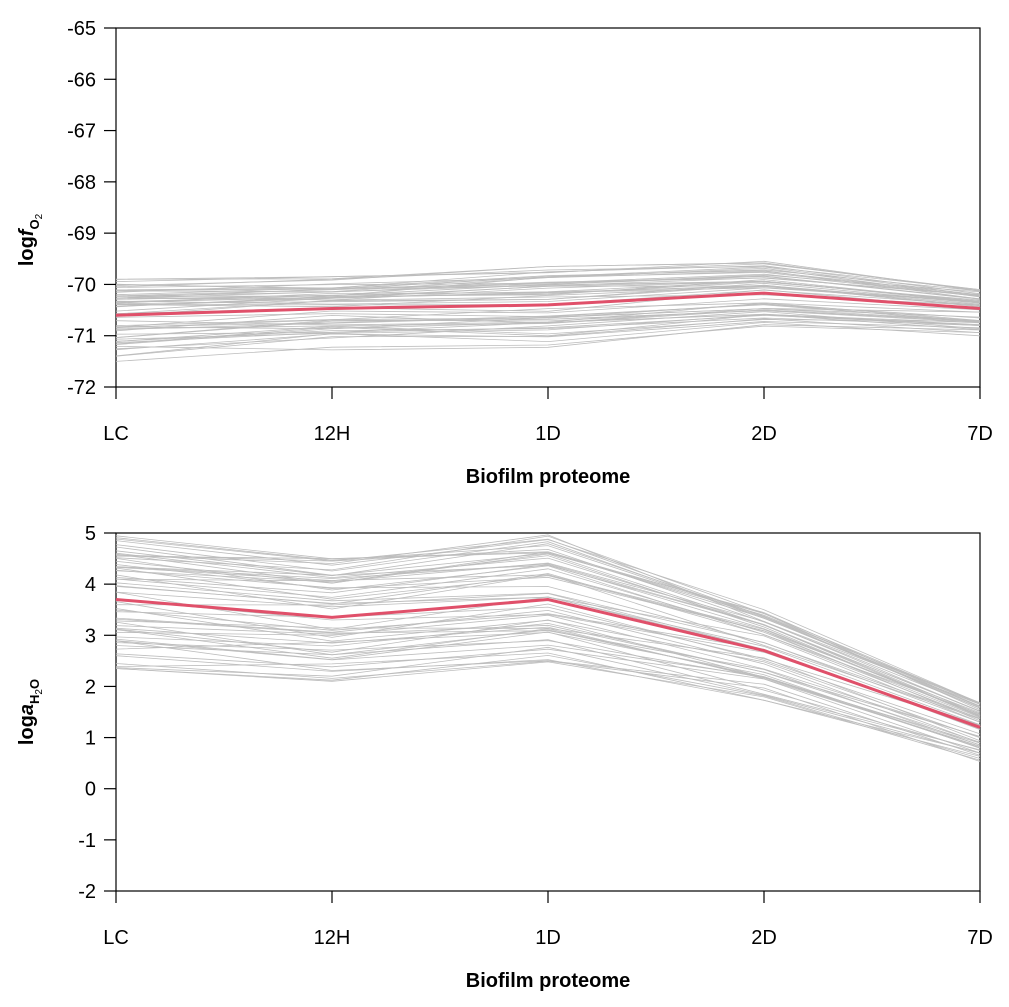 Image resolution: width=1009 pixels, height=1007 pixels. Describe the element at coordinates (81, 285) in the screenshot. I see `y-tick-label: -70` at that location.